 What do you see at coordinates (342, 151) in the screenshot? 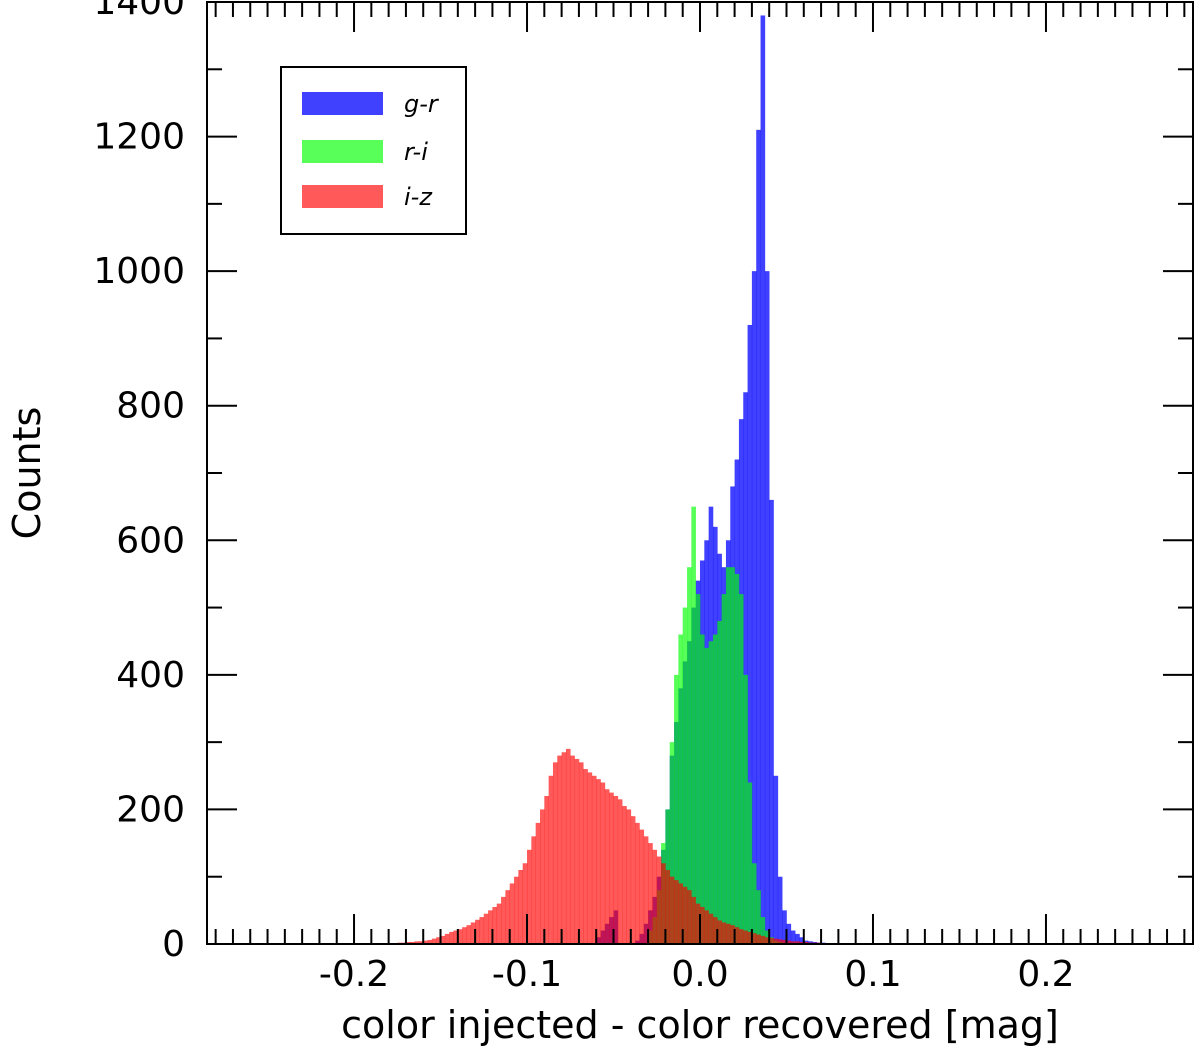
I see `legend-swatch-r-i` at bounding box center [342, 151].